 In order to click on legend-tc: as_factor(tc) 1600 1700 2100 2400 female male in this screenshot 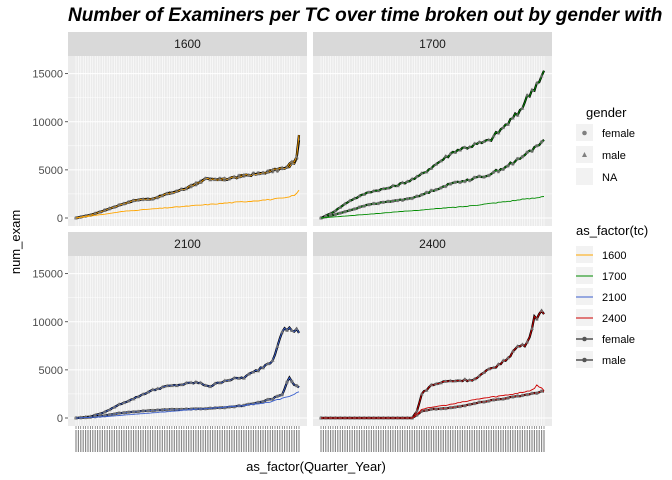, I will do `click(612, 295)`.